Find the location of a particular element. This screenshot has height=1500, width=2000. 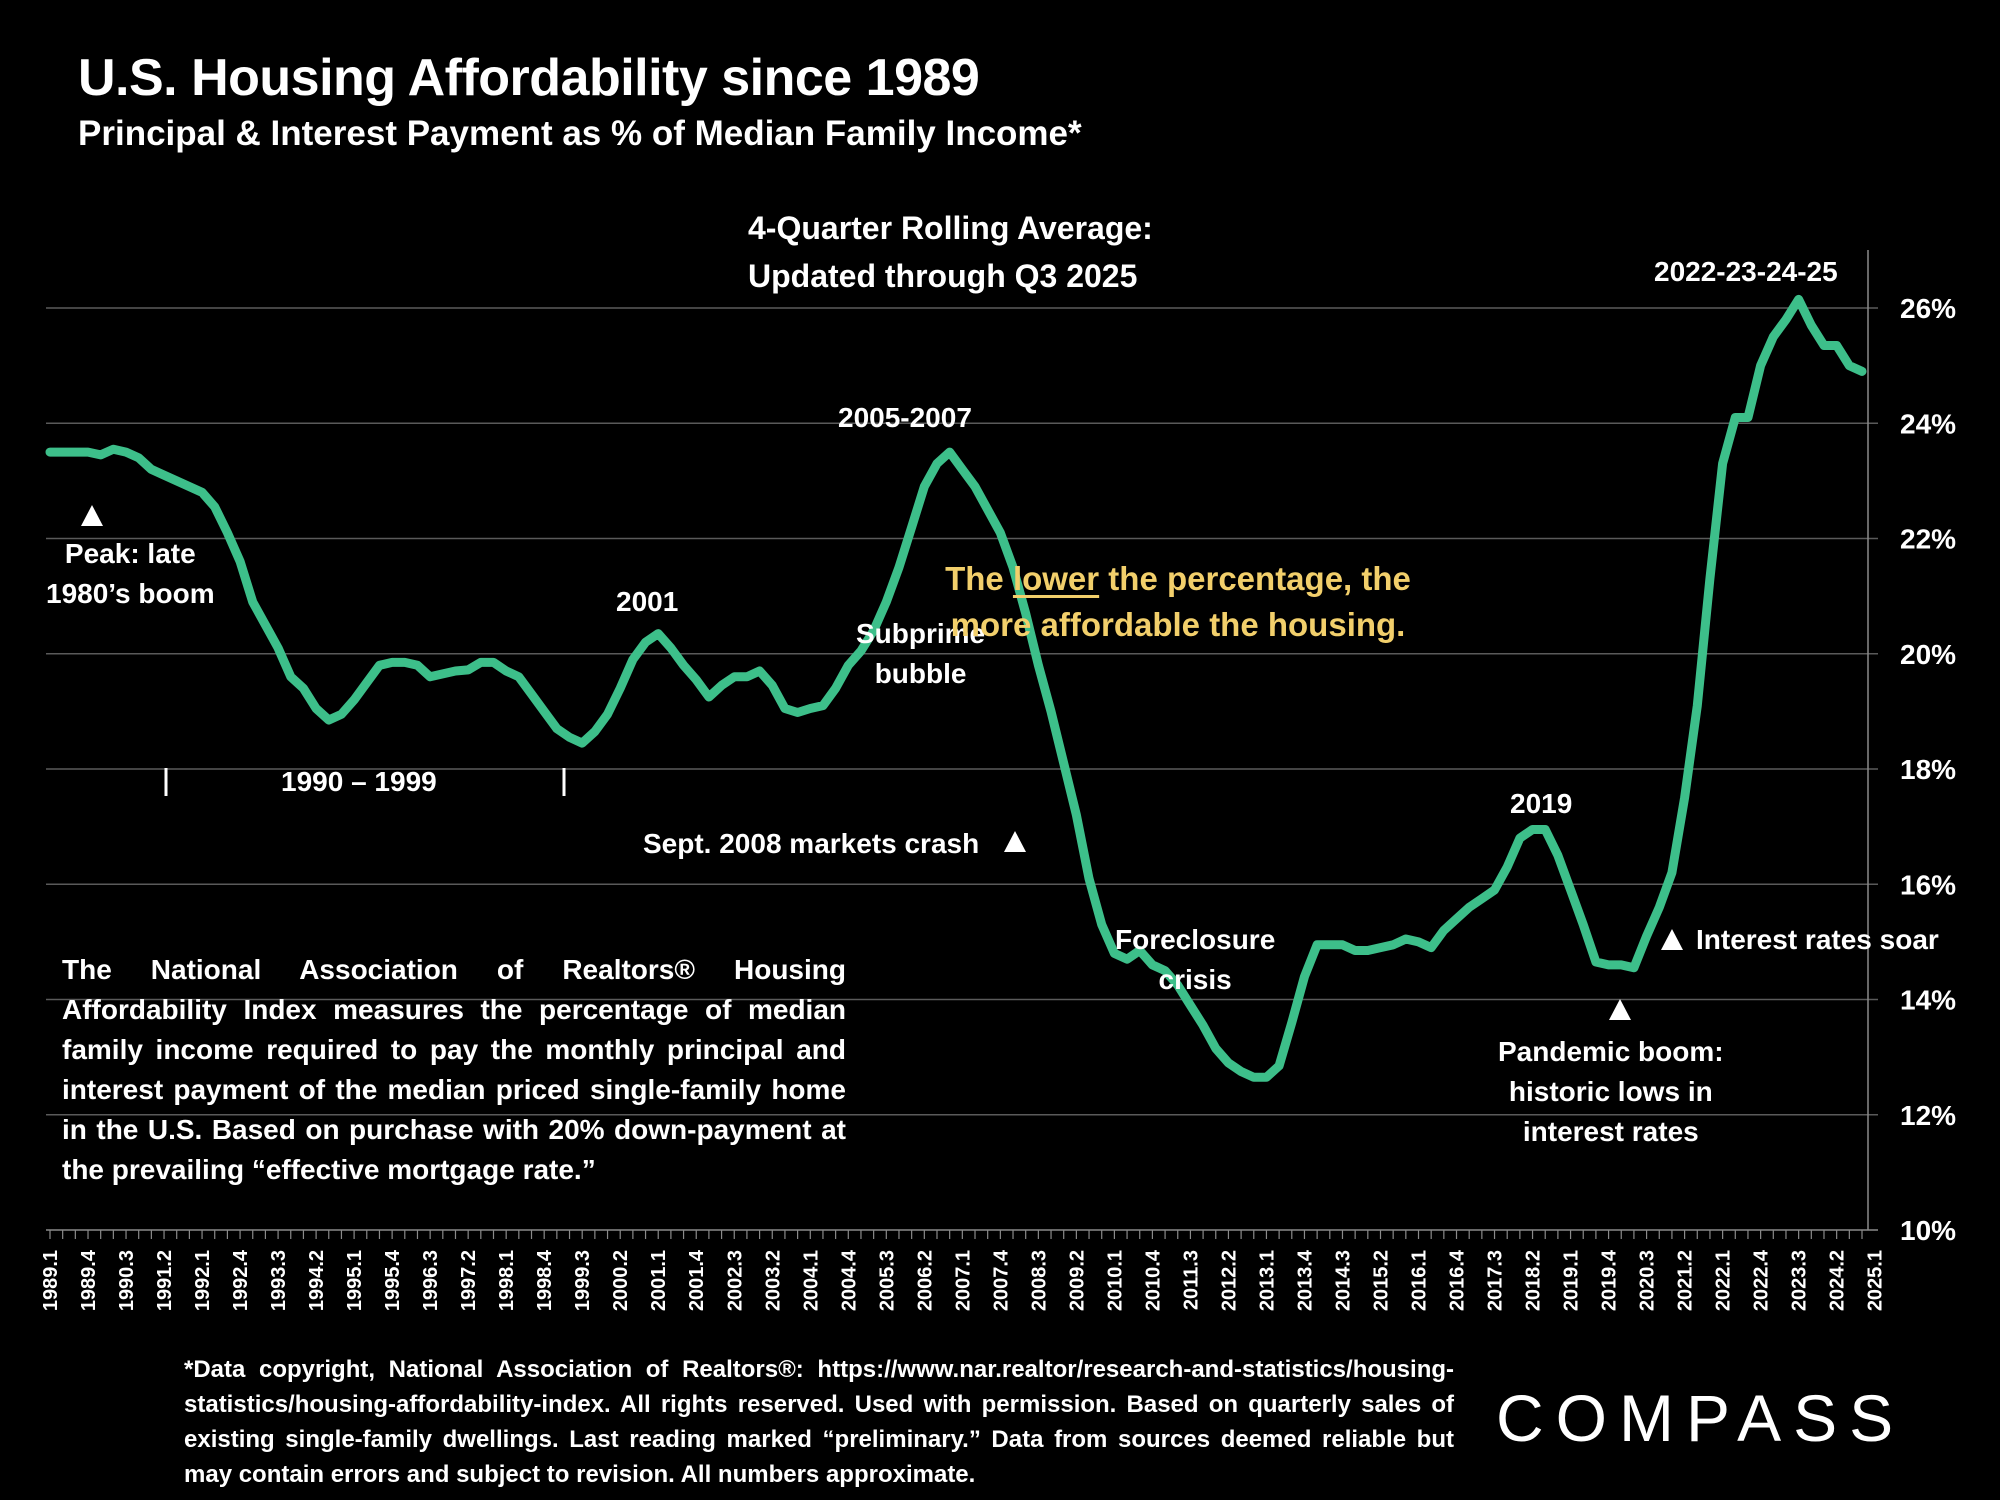

annotation-1990s: 1990 – 1999 is located at coordinates (359, 781).